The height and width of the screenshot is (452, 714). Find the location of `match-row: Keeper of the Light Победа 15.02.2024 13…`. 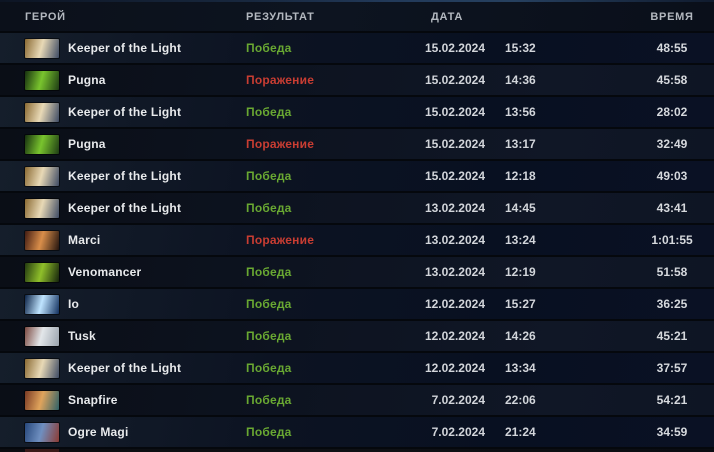

match-row: Keeper of the Light Победа 15.02.2024 13… is located at coordinates (357, 112).